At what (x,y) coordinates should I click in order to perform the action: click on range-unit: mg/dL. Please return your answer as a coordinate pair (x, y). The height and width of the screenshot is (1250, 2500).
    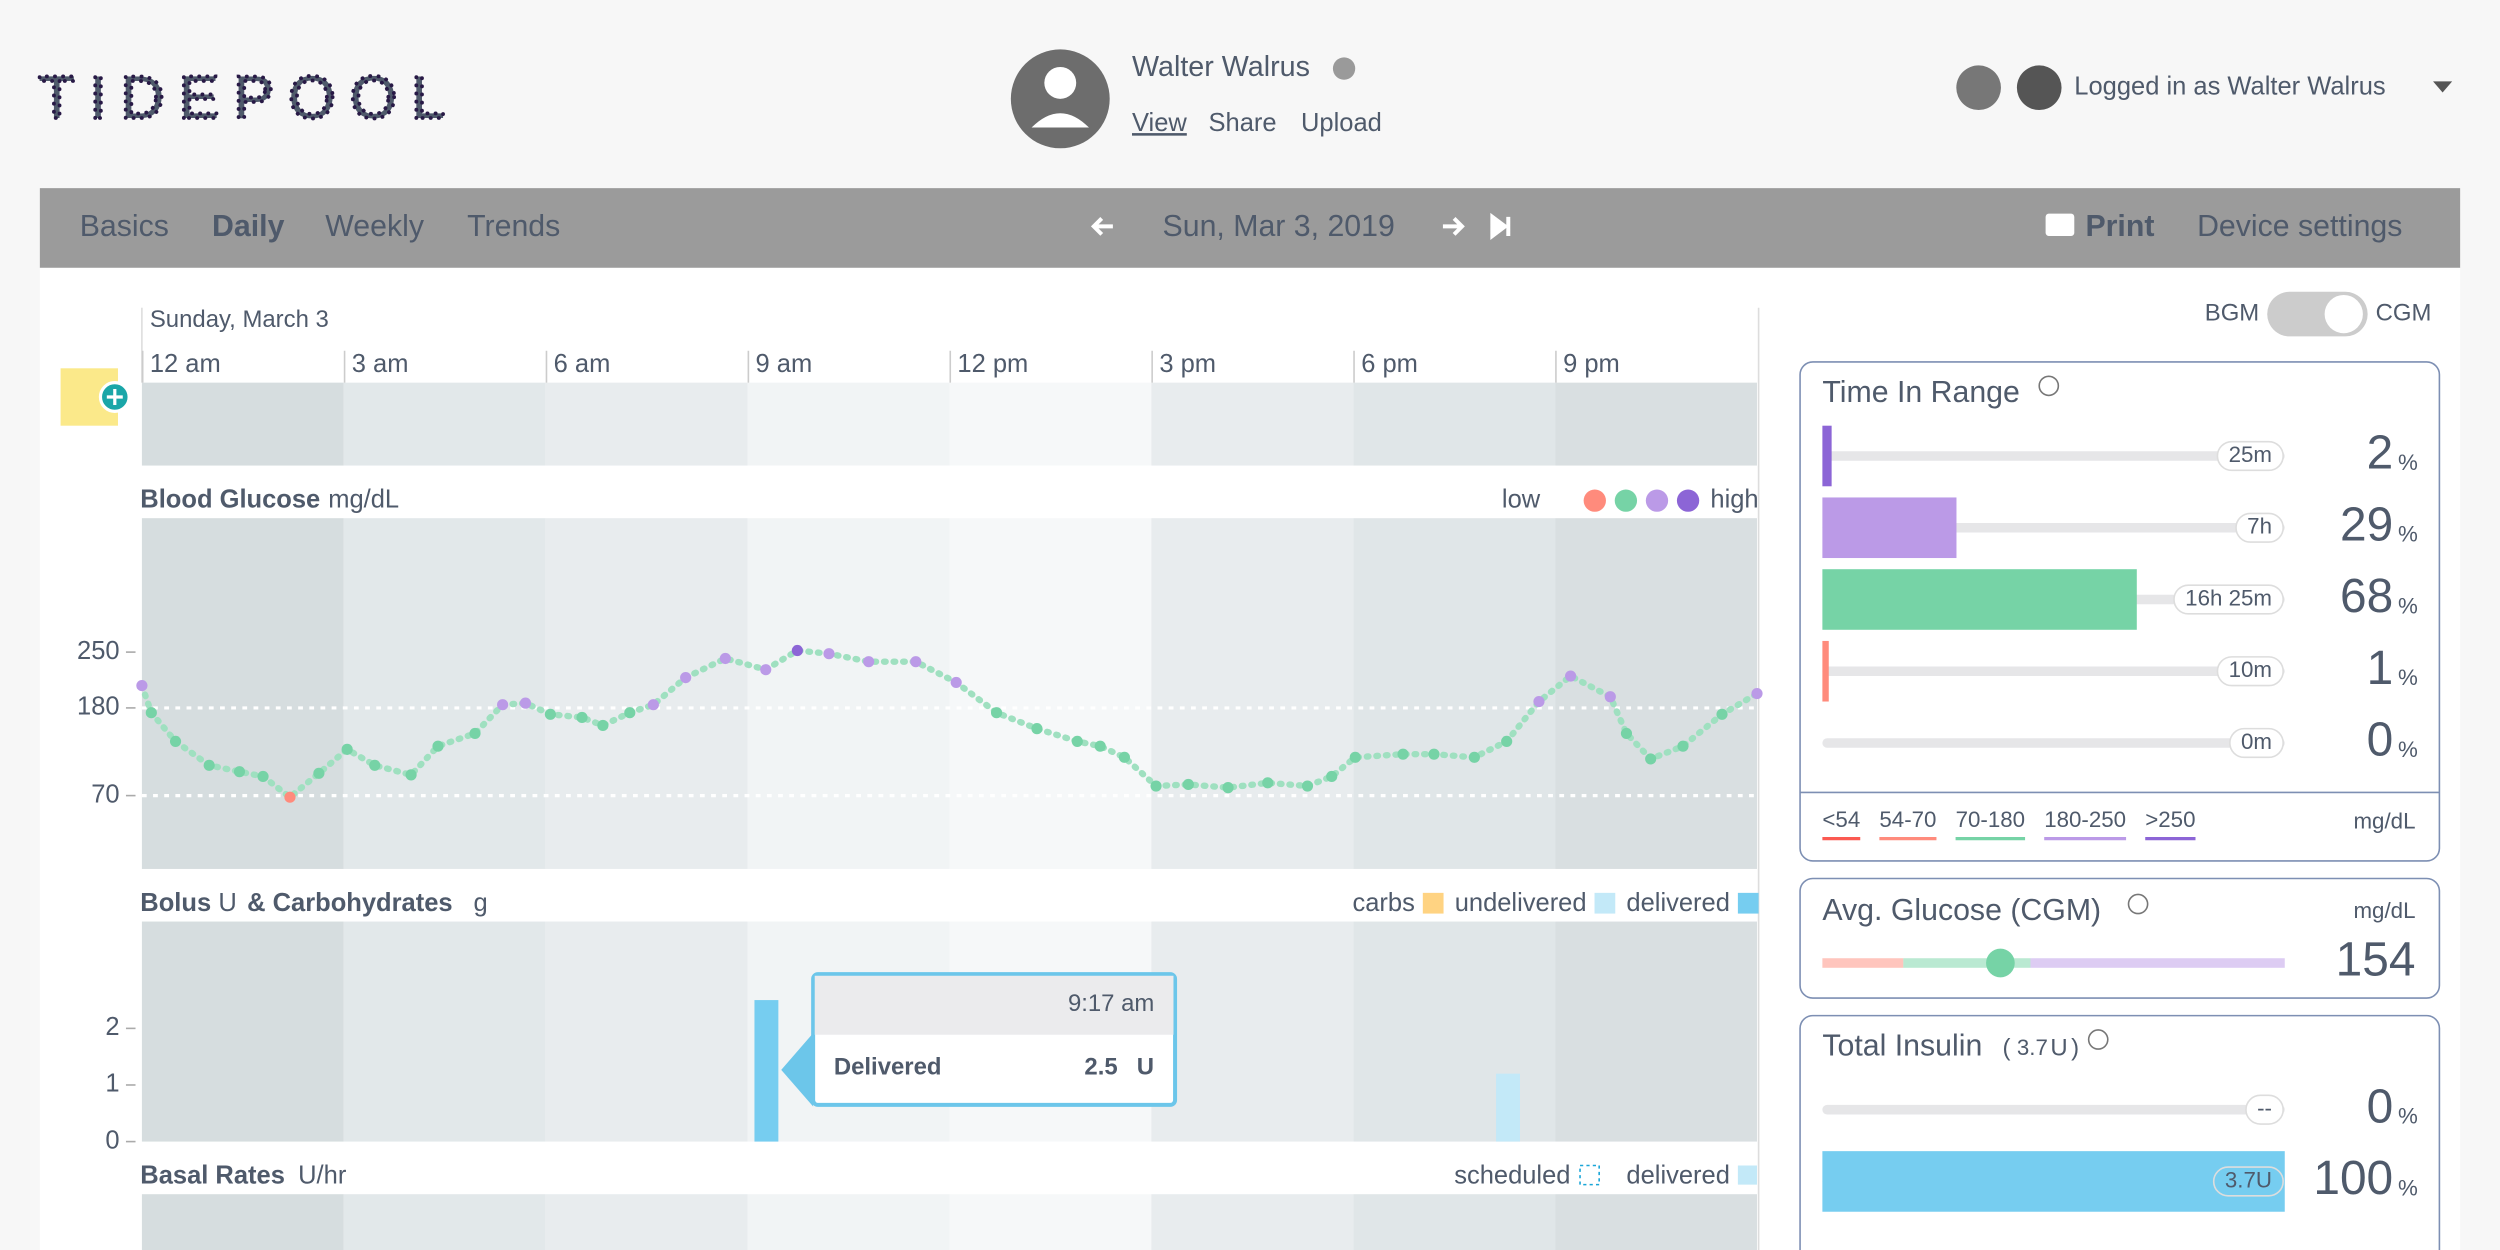
    Looking at the image, I should click on (2384, 821).